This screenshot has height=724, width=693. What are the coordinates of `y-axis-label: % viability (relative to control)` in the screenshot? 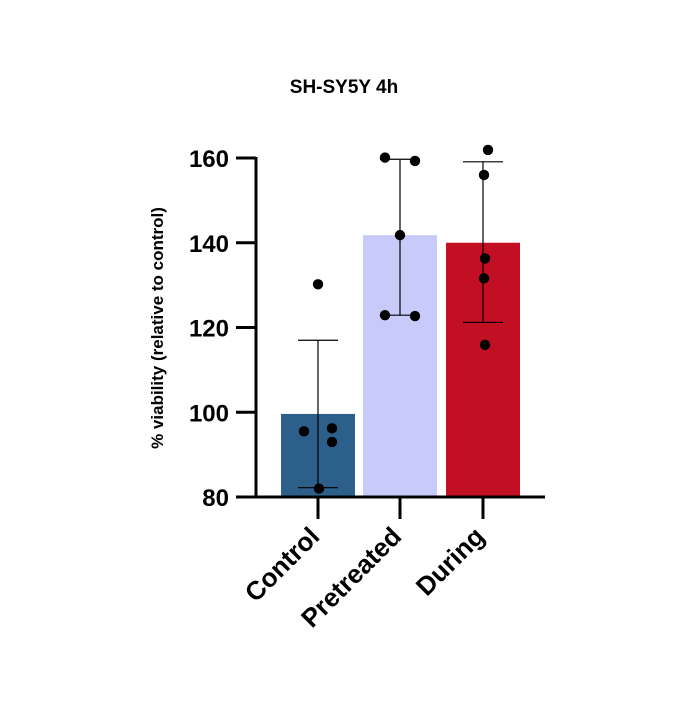 It's located at (157, 328).